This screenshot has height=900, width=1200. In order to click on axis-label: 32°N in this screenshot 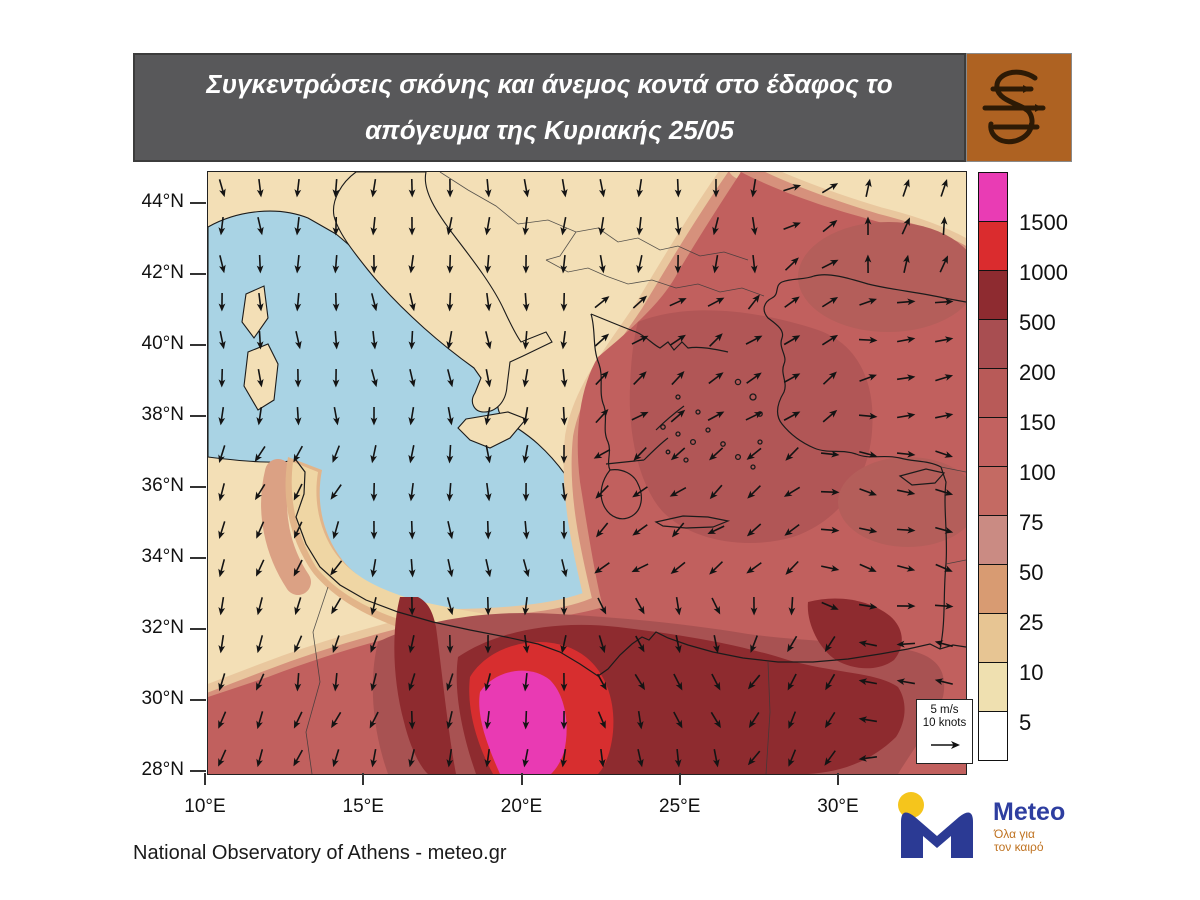, I will do `click(162, 627)`.